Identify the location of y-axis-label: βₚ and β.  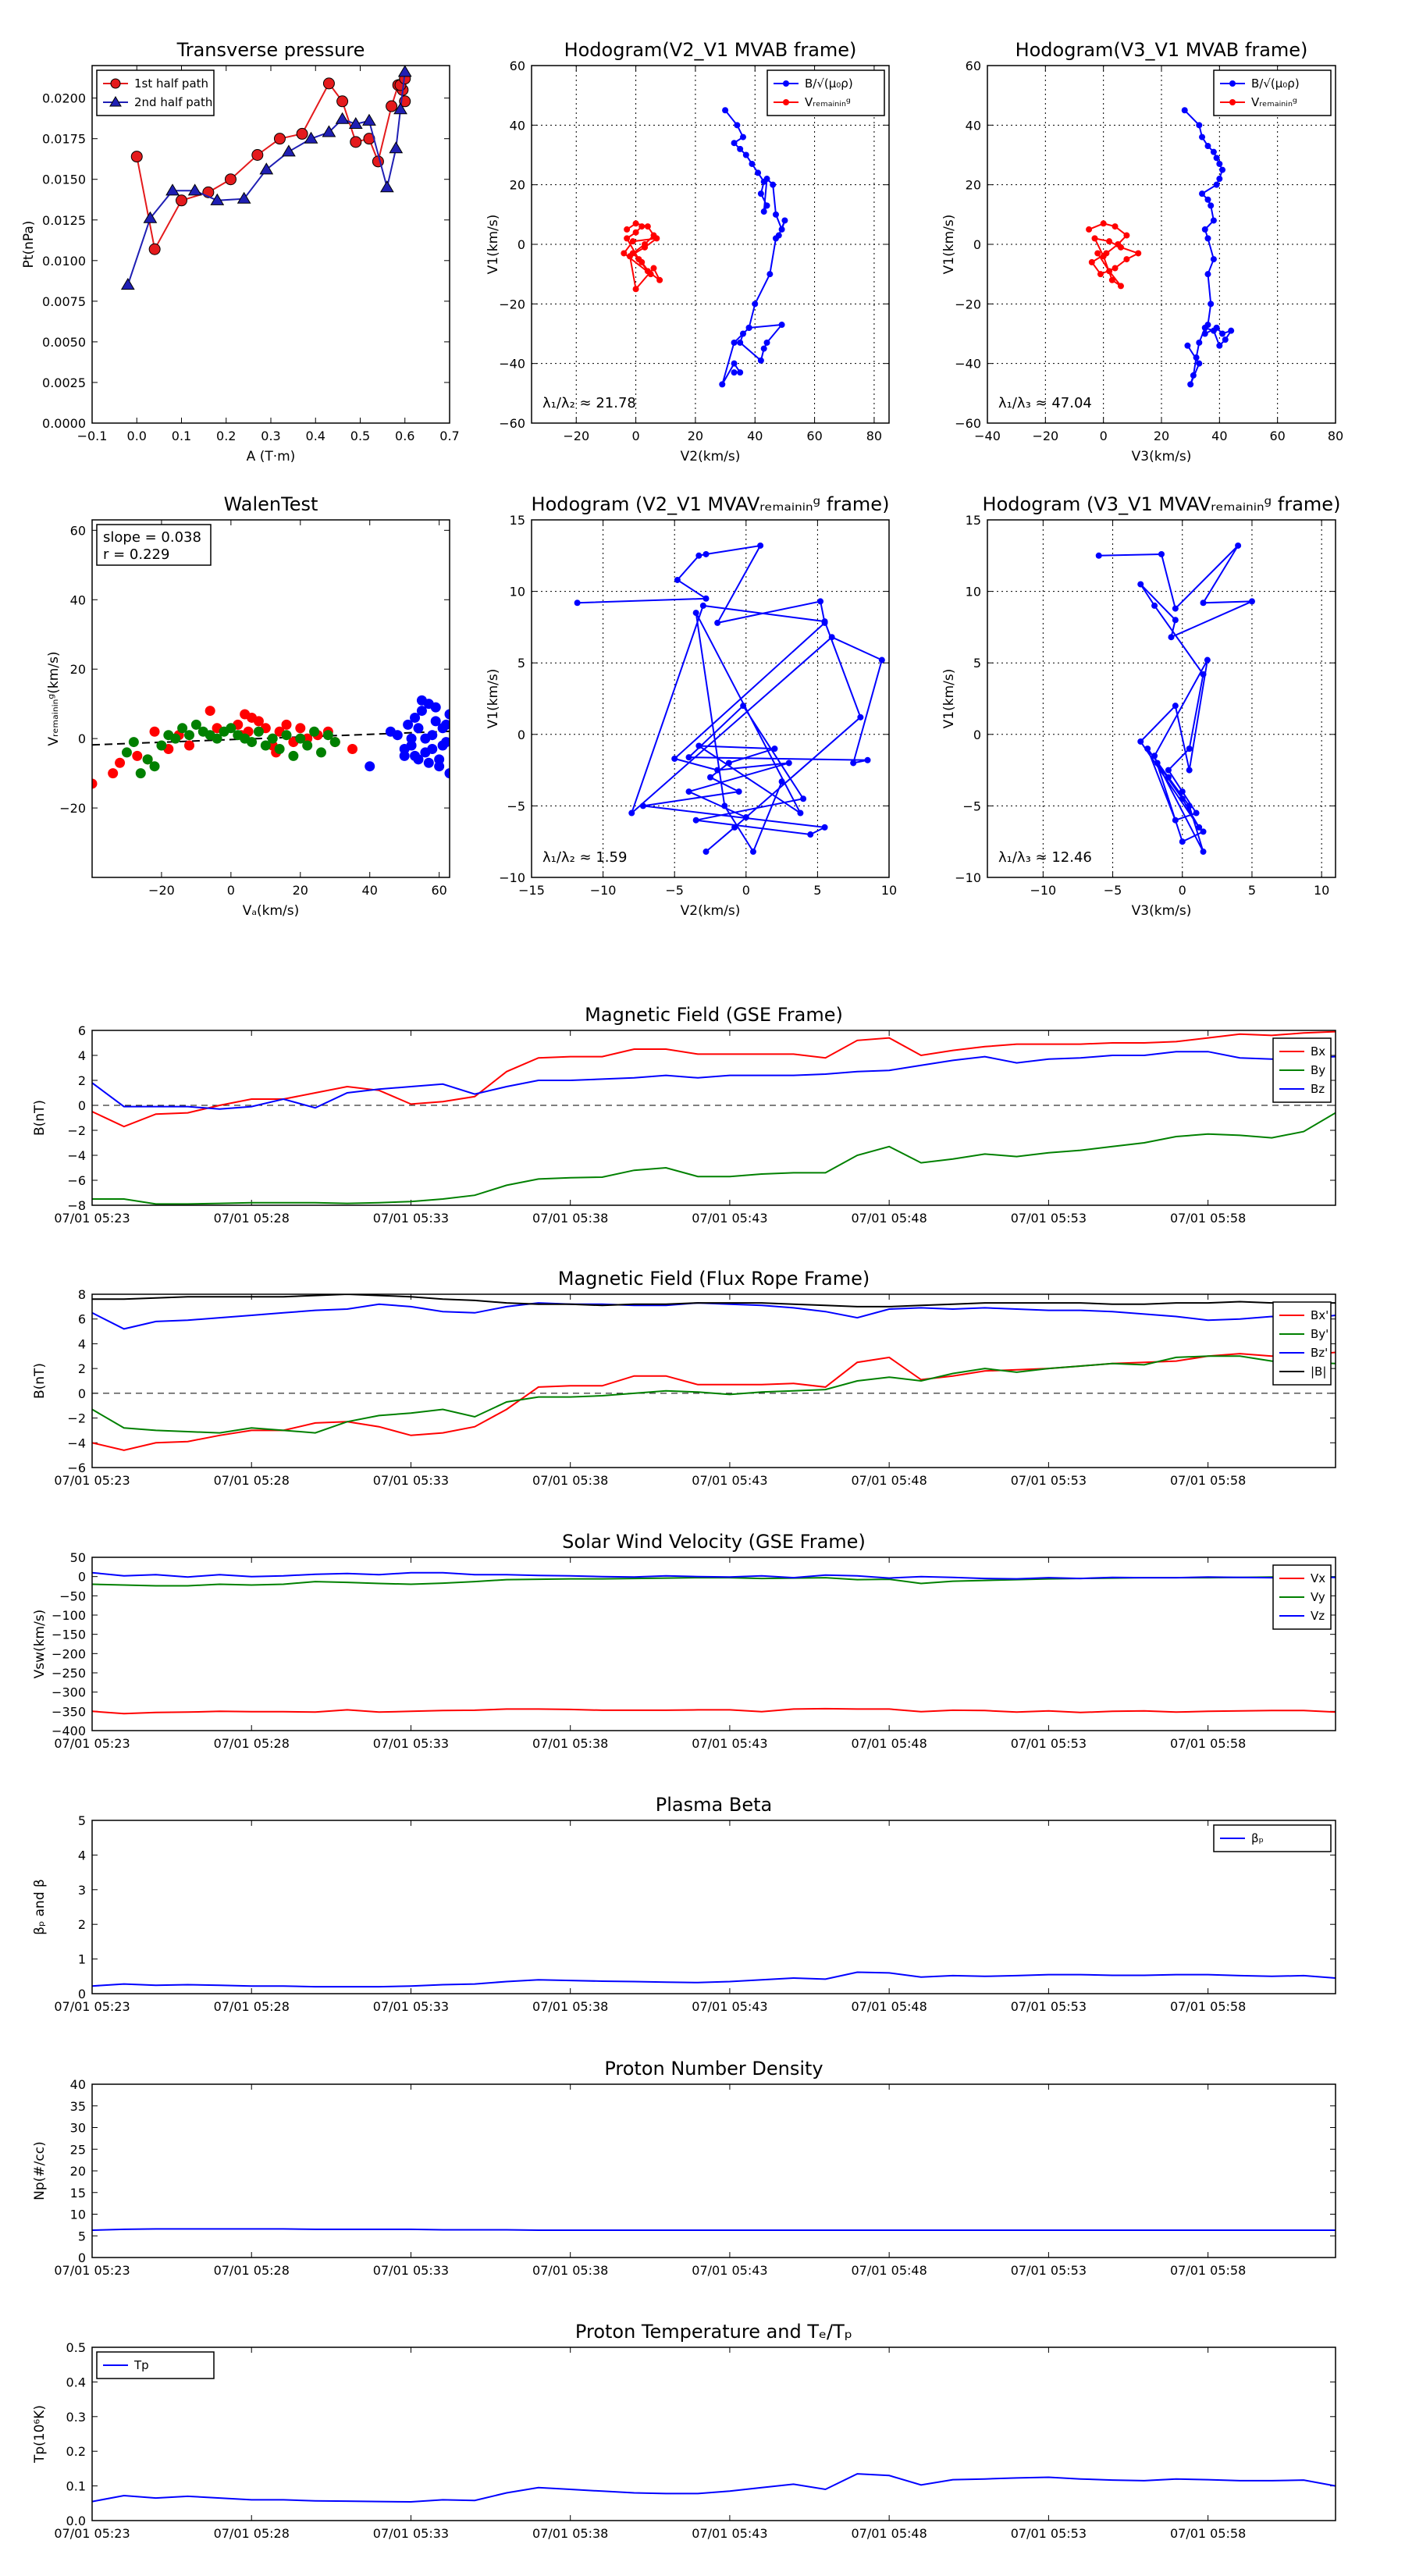
(40, 1907).